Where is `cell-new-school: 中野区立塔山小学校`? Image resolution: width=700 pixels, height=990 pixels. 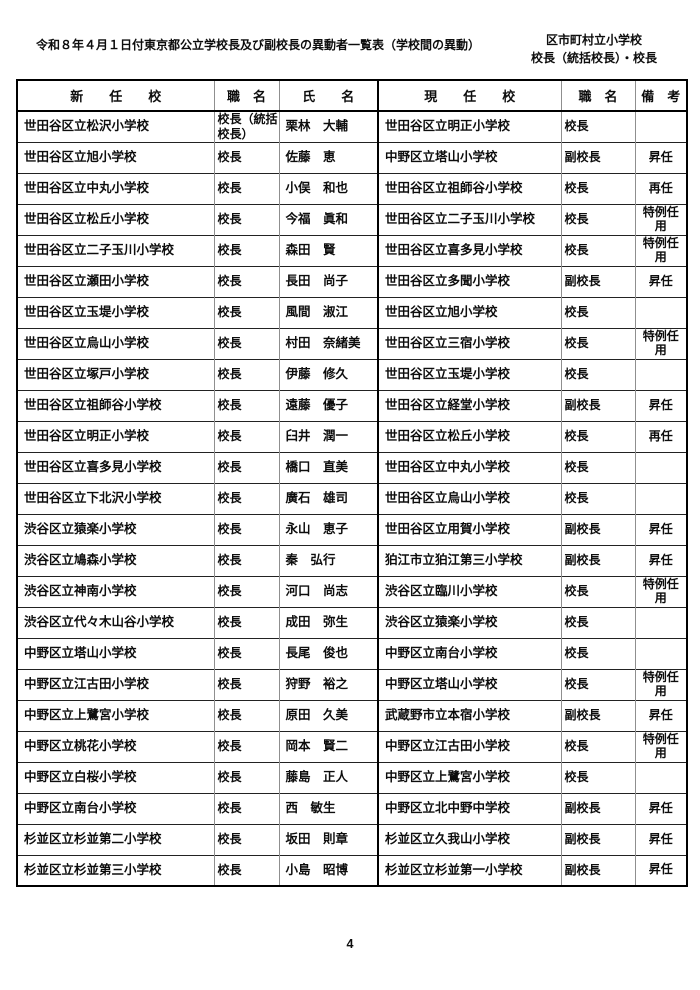 cell-new-school: 中野区立塔山小学校 is located at coordinates (115, 653).